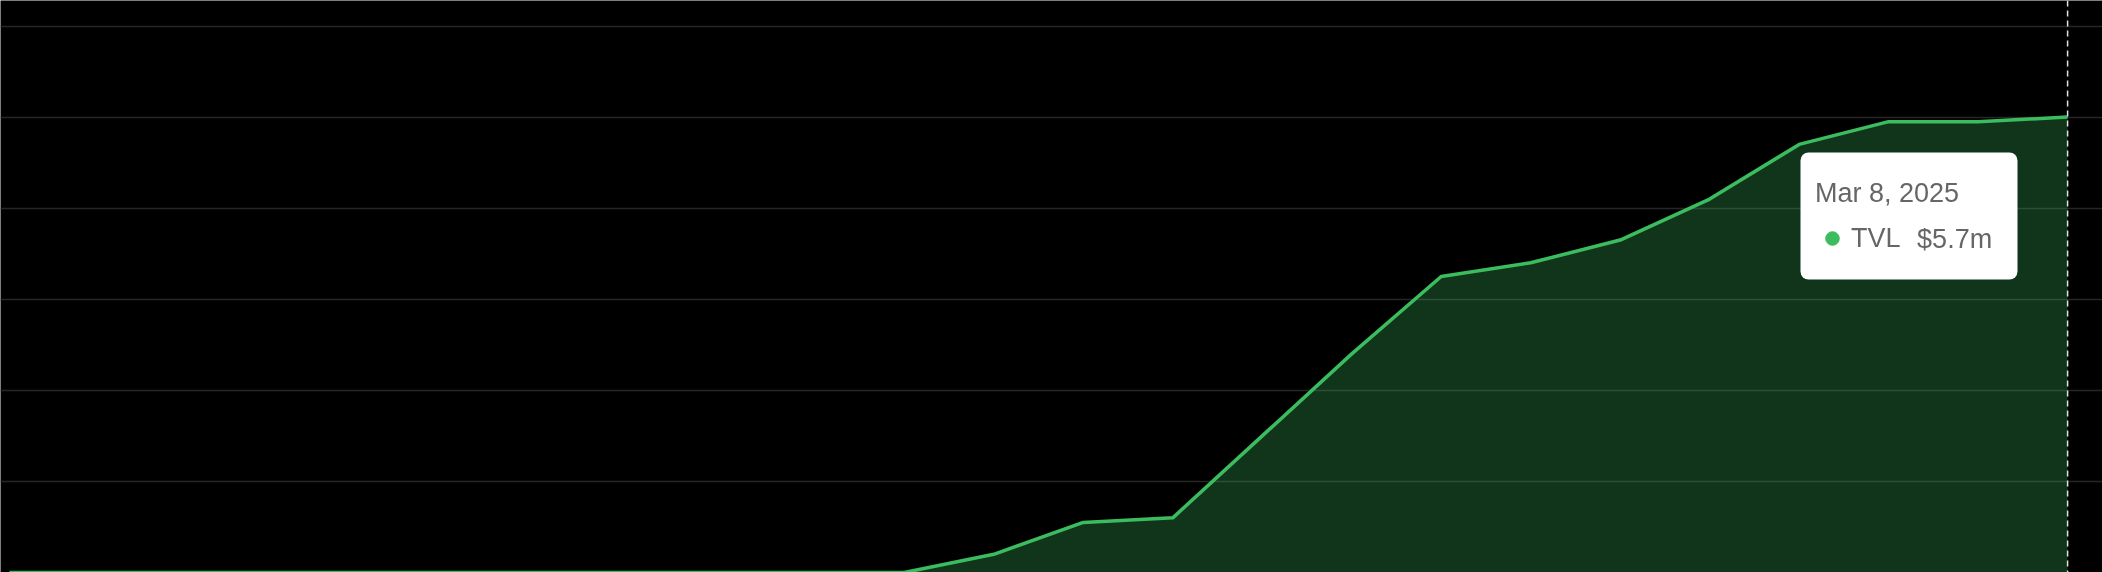  Describe the element at coordinates (1955, 238) in the screenshot. I see `annotation: $5.7m` at that location.